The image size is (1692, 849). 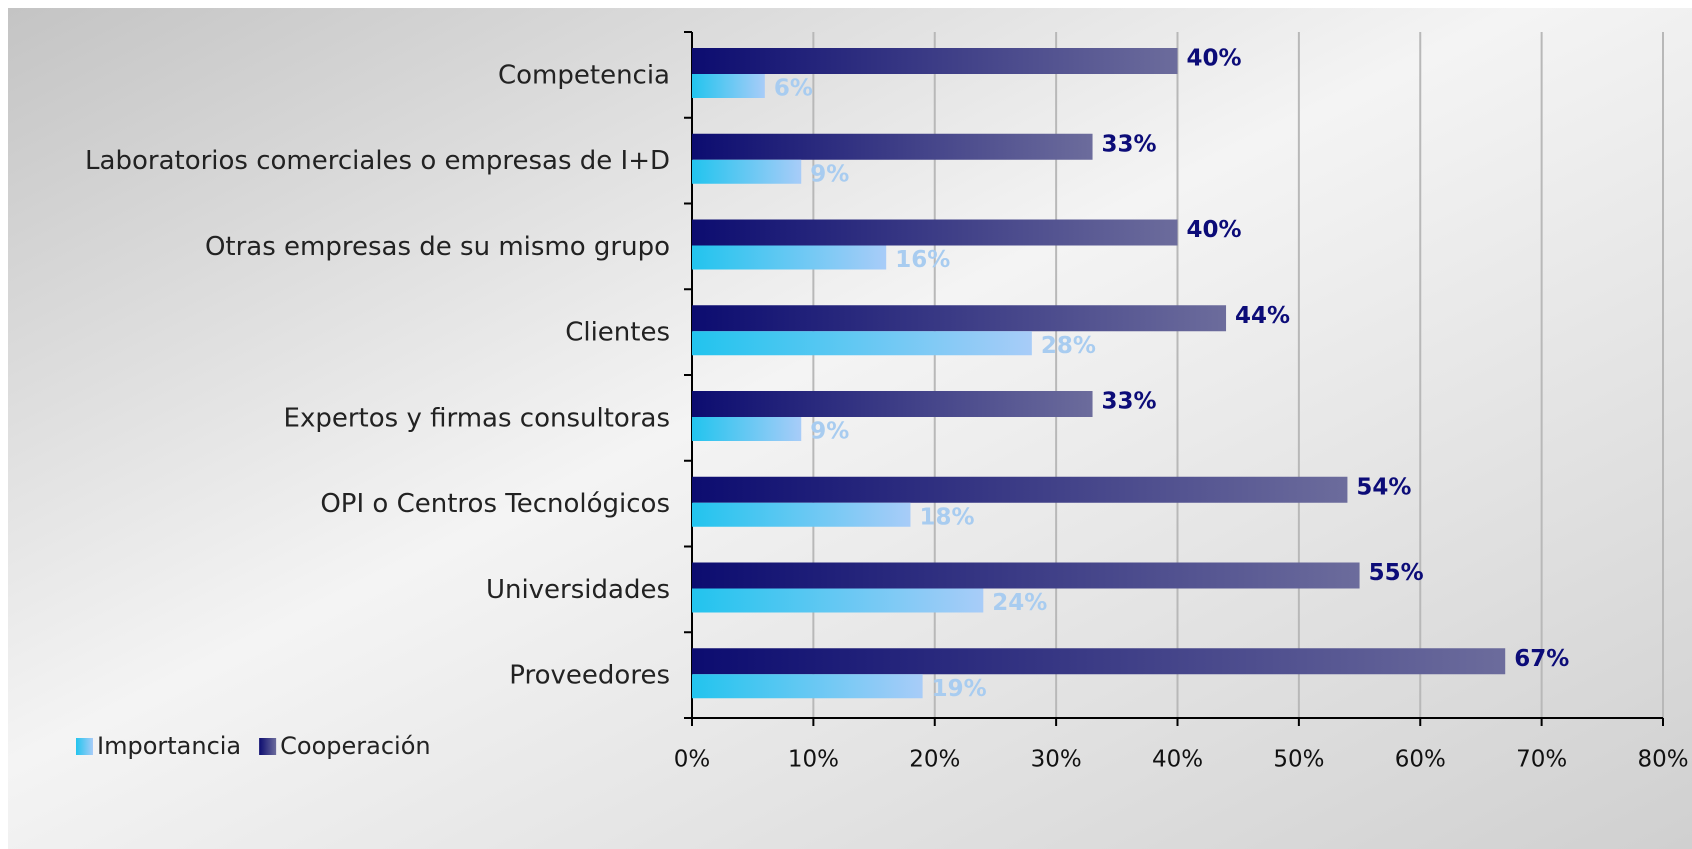 I want to click on x-tick-label: 0%, so click(x=692, y=760).